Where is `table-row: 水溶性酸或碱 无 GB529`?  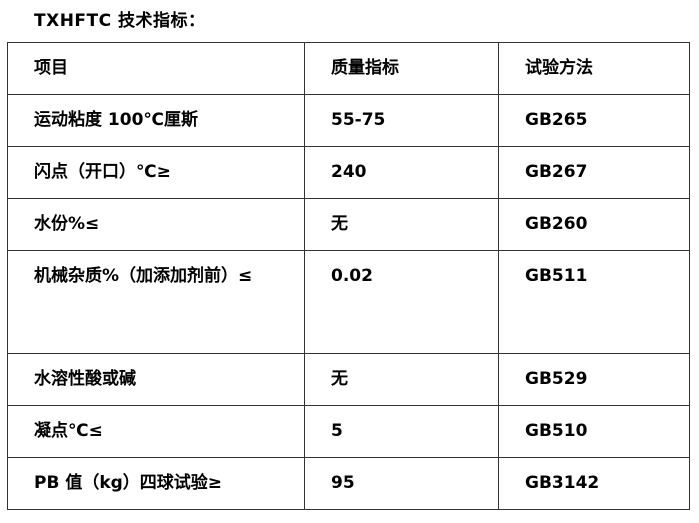
table-row: 水溶性酸或碱 无 GB529 is located at coordinates (348, 379).